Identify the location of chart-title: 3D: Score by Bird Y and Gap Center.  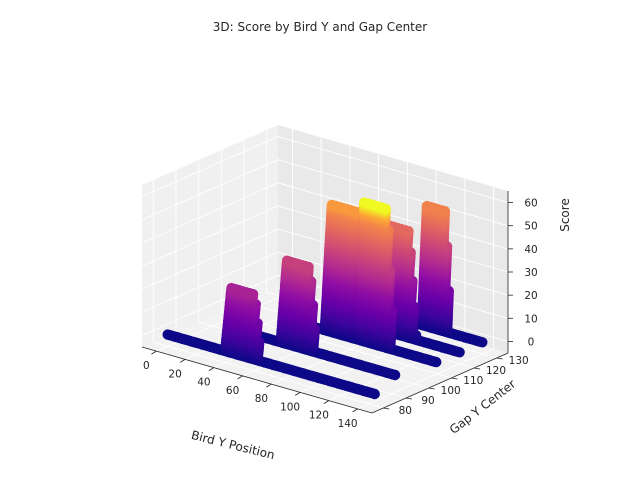
(320, 27).